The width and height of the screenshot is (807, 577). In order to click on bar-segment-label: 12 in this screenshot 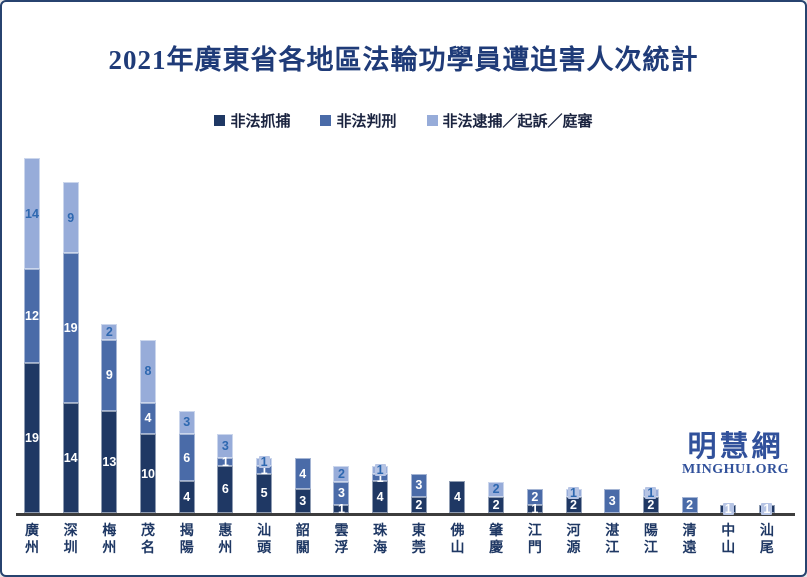, I will do `click(32, 316)`.